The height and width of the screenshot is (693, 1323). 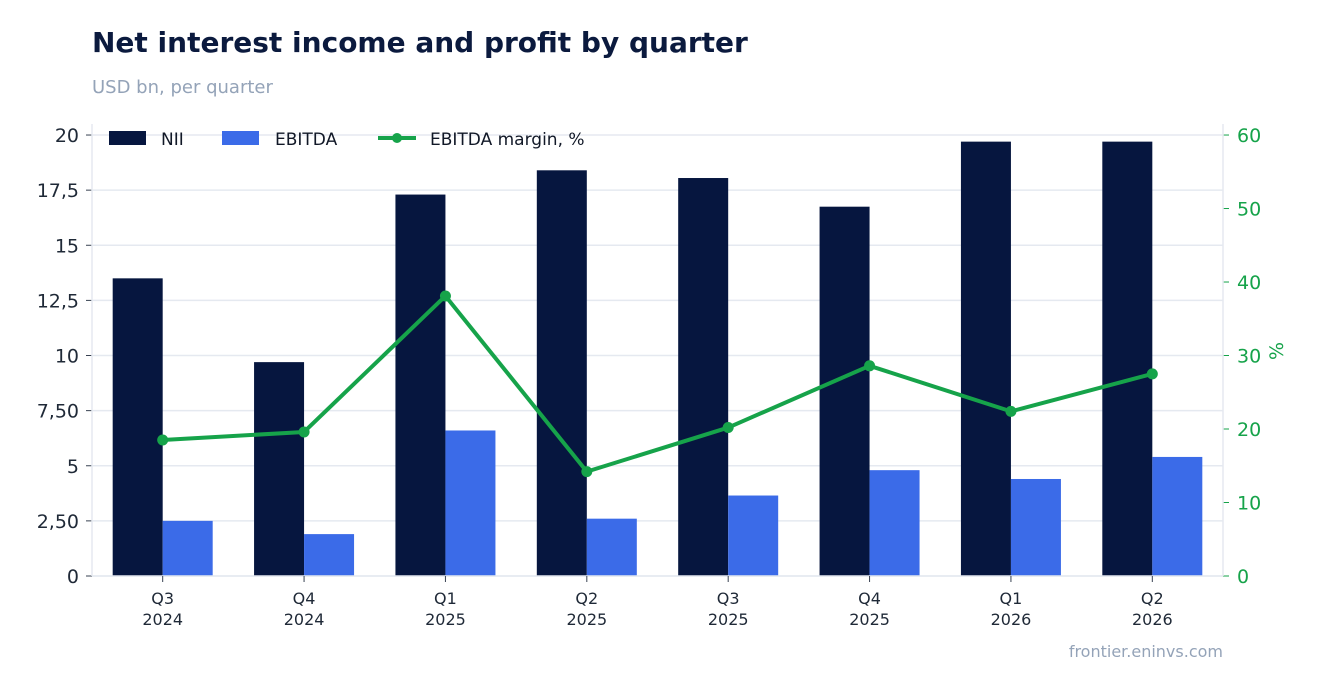 What do you see at coordinates (67, 136) in the screenshot?
I see `left-tick-label: 20` at bounding box center [67, 136].